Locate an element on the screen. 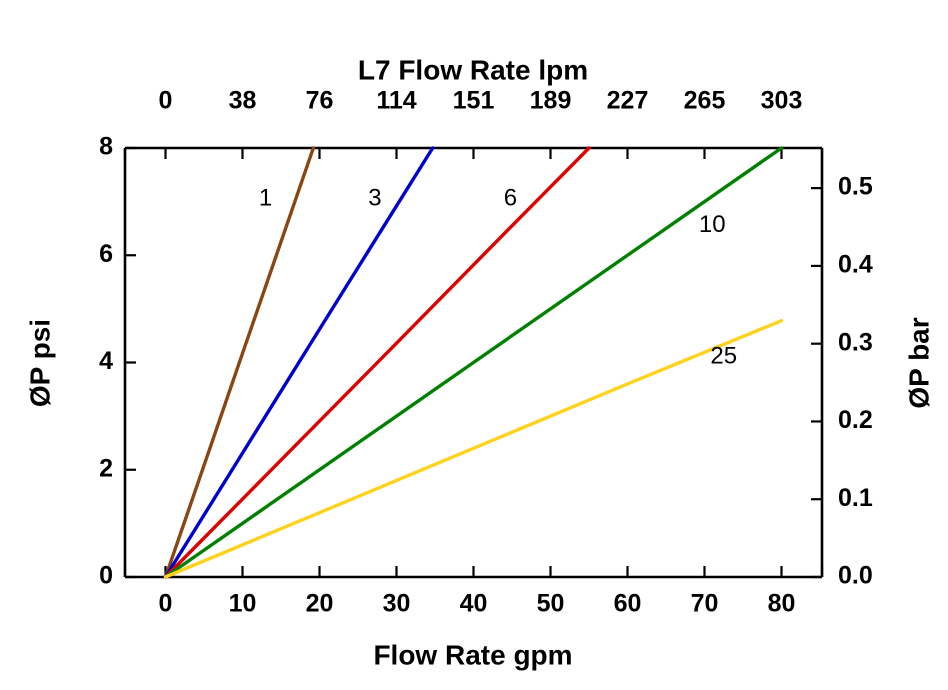 The width and height of the screenshot is (948, 690). left-tick-label: 6 is located at coordinates (106, 254).